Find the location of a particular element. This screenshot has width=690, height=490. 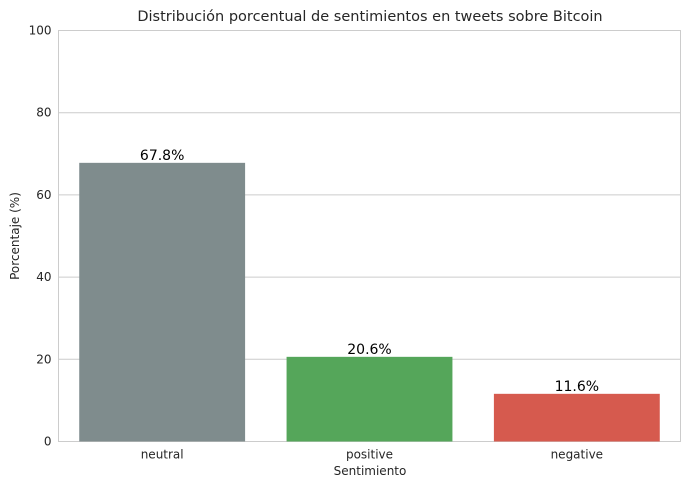

bar-value-label: 67.8% is located at coordinates (162, 156).